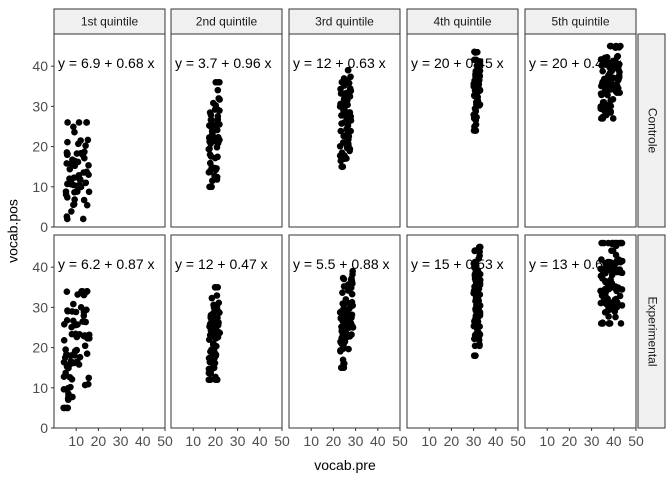 The image size is (672, 480). Describe the element at coordinates (636, 441) in the screenshot. I see `x-tick-label: 50` at that location.